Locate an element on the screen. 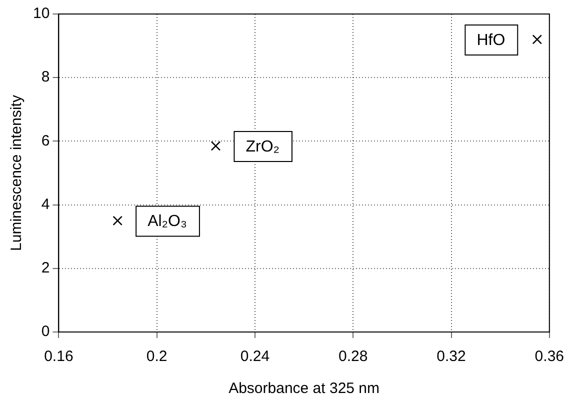 Image resolution: width=574 pixels, height=406 pixels. x-tick-label: 0.2 is located at coordinates (157, 357).